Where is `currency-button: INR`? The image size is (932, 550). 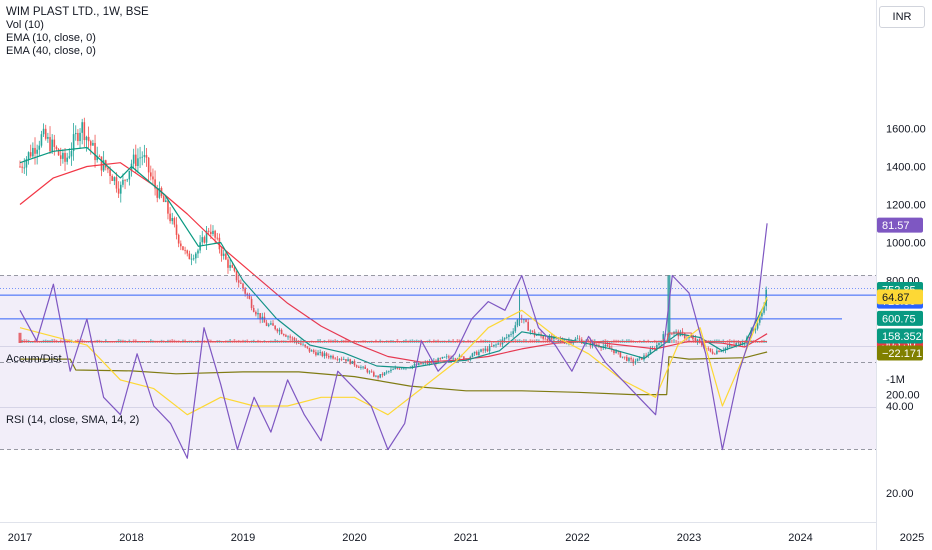 currency-button: INR is located at coordinates (902, 17).